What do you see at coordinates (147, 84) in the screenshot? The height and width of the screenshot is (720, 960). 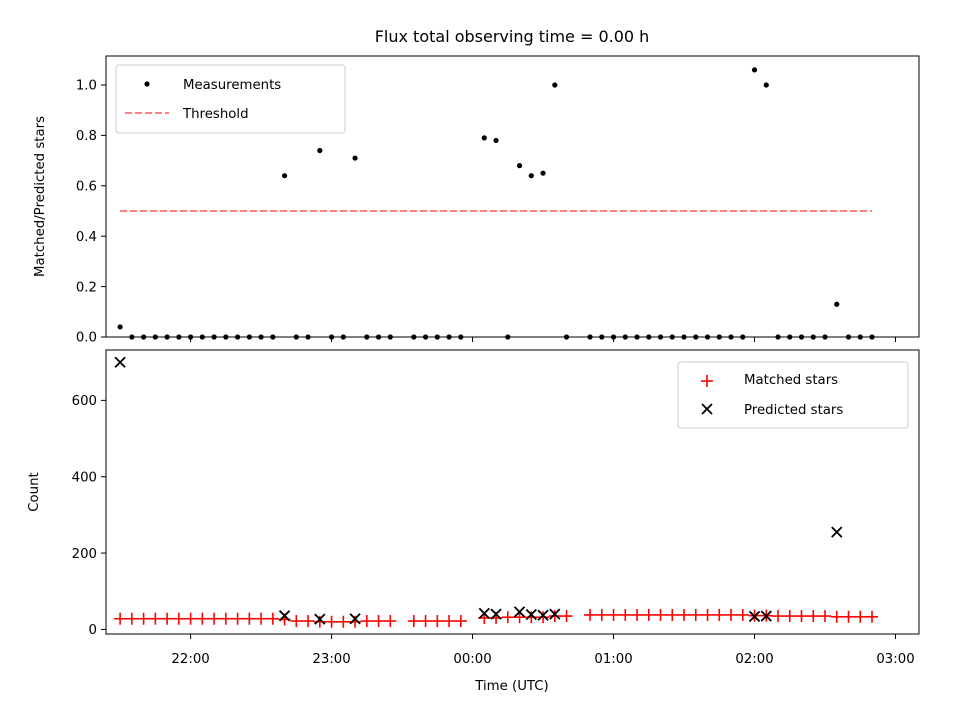 I see `legend-measurements-marker` at bounding box center [147, 84].